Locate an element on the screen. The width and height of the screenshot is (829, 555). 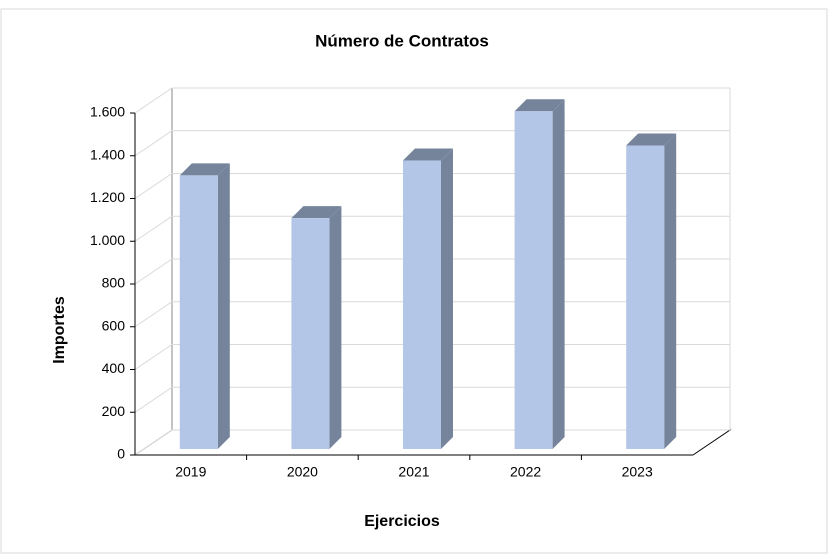
x-tick-label: 2019 is located at coordinates (190, 472).